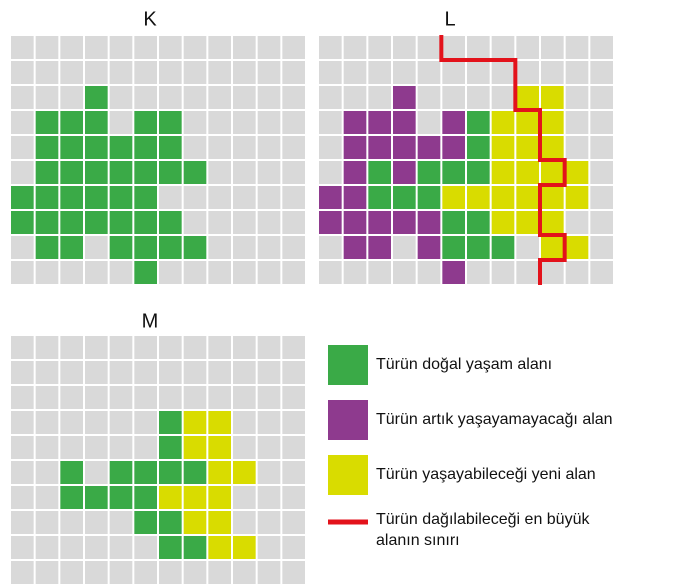  What do you see at coordinates (503, 160) in the screenshot?
I see `boundary-line` at bounding box center [503, 160].